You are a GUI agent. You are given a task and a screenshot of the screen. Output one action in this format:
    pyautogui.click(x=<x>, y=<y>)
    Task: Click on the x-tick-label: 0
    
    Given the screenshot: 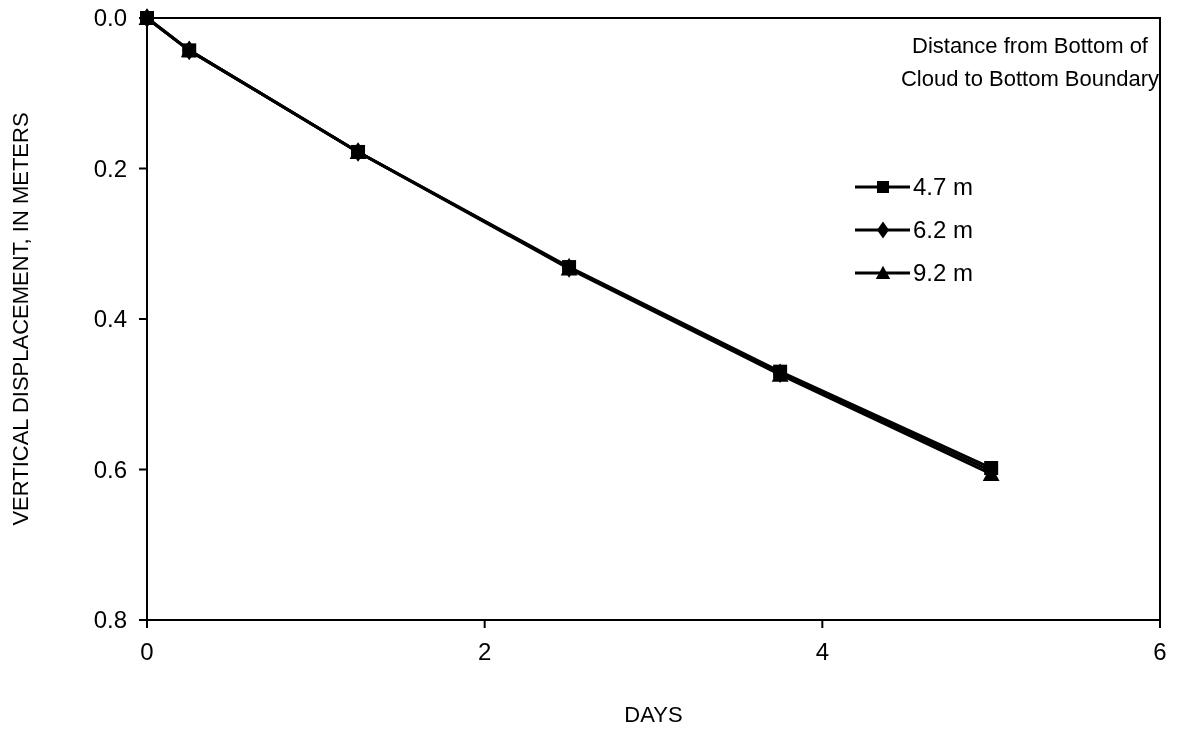 What is the action you would take?
    pyautogui.click(x=147, y=651)
    